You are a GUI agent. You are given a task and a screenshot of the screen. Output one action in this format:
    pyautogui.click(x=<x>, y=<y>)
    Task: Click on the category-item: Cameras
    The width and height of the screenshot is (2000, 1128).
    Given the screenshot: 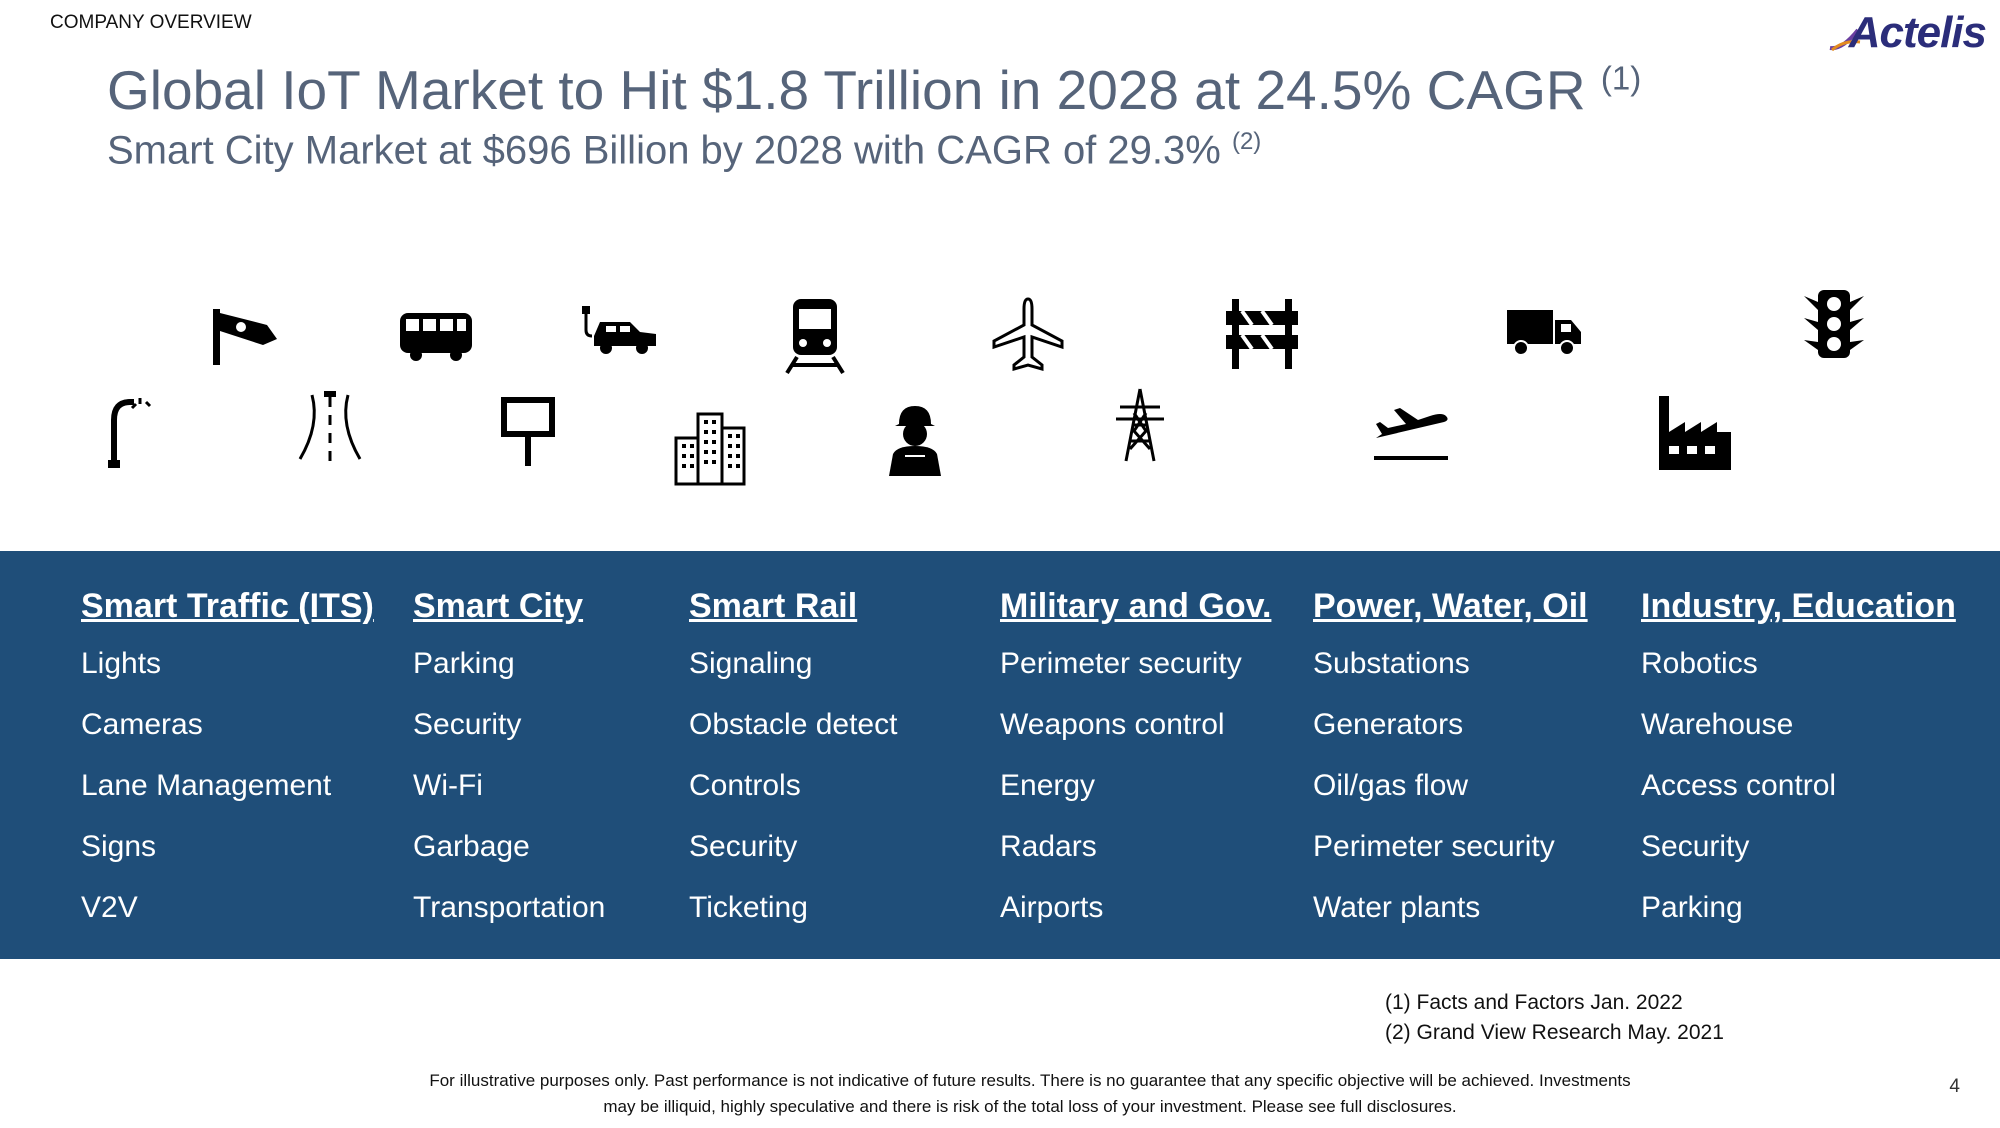 What is the action you would take?
    pyautogui.click(x=142, y=724)
    